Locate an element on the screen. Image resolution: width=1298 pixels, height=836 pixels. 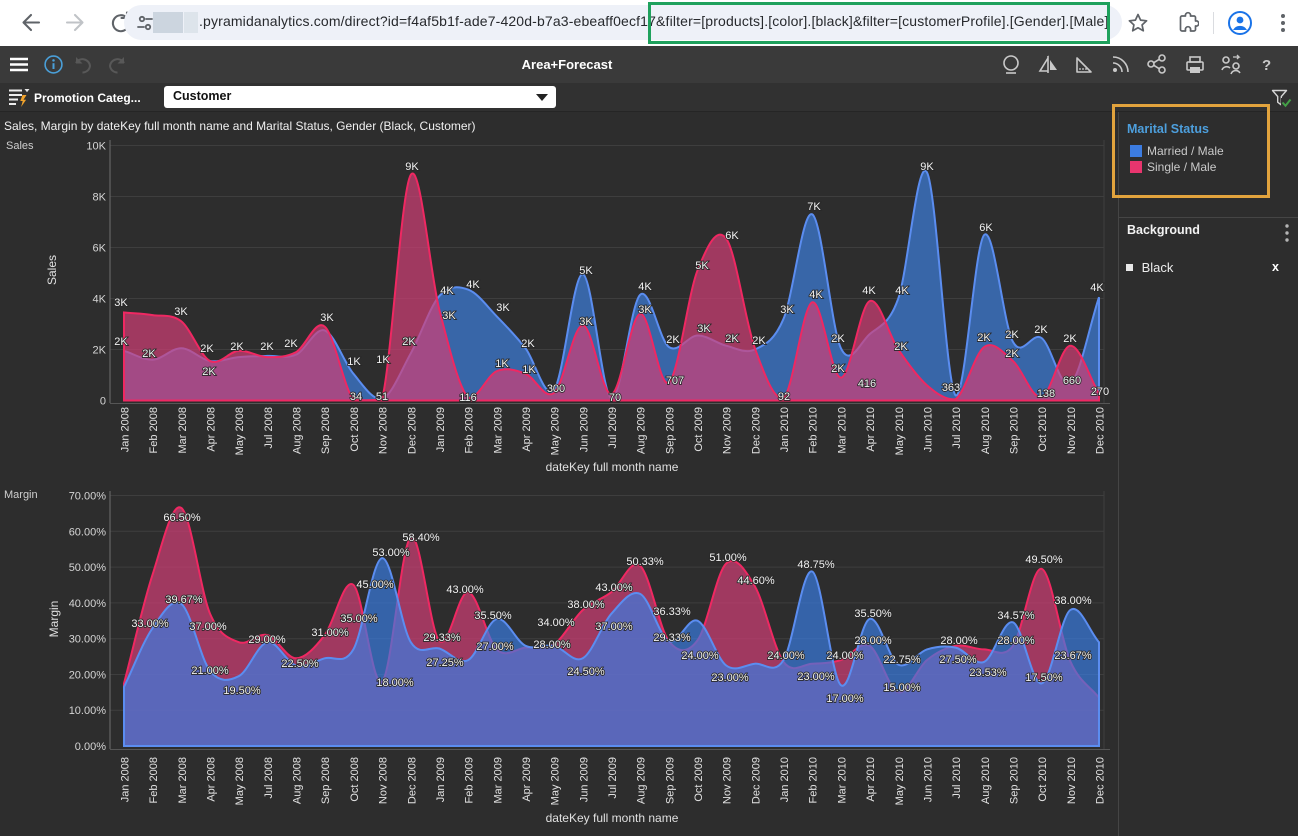
svg-text: Mar 2010 is located at coordinates (842, 780).